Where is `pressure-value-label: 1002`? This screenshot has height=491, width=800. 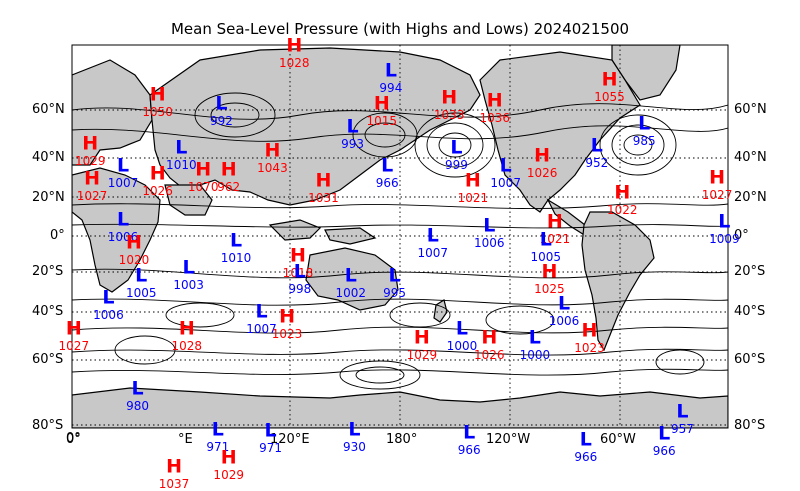
pressure-value-label: 1002 is located at coordinates (351, 293).